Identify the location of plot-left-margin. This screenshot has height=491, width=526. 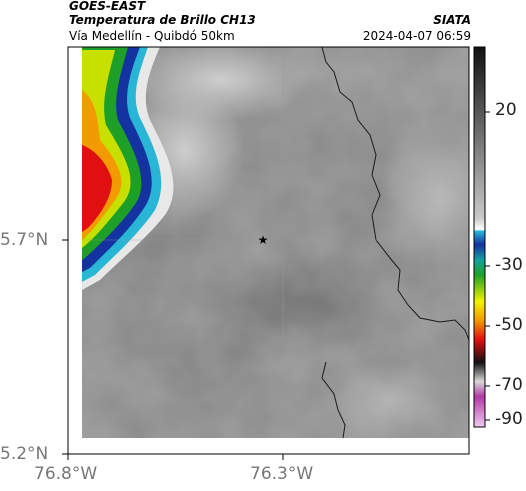
(75, 250).